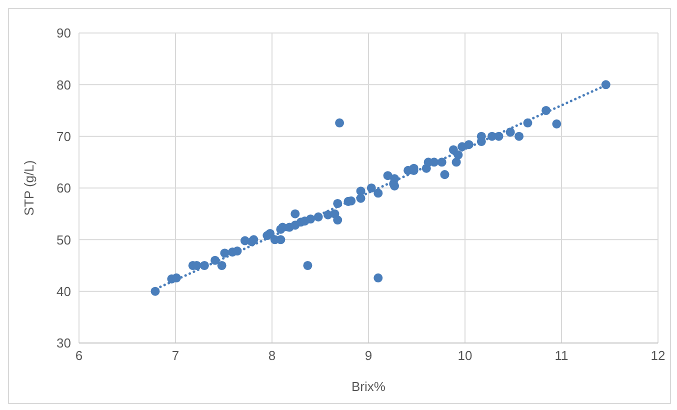  What do you see at coordinates (63, 291) in the screenshot?
I see `y-tick-label: 40` at bounding box center [63, 291].